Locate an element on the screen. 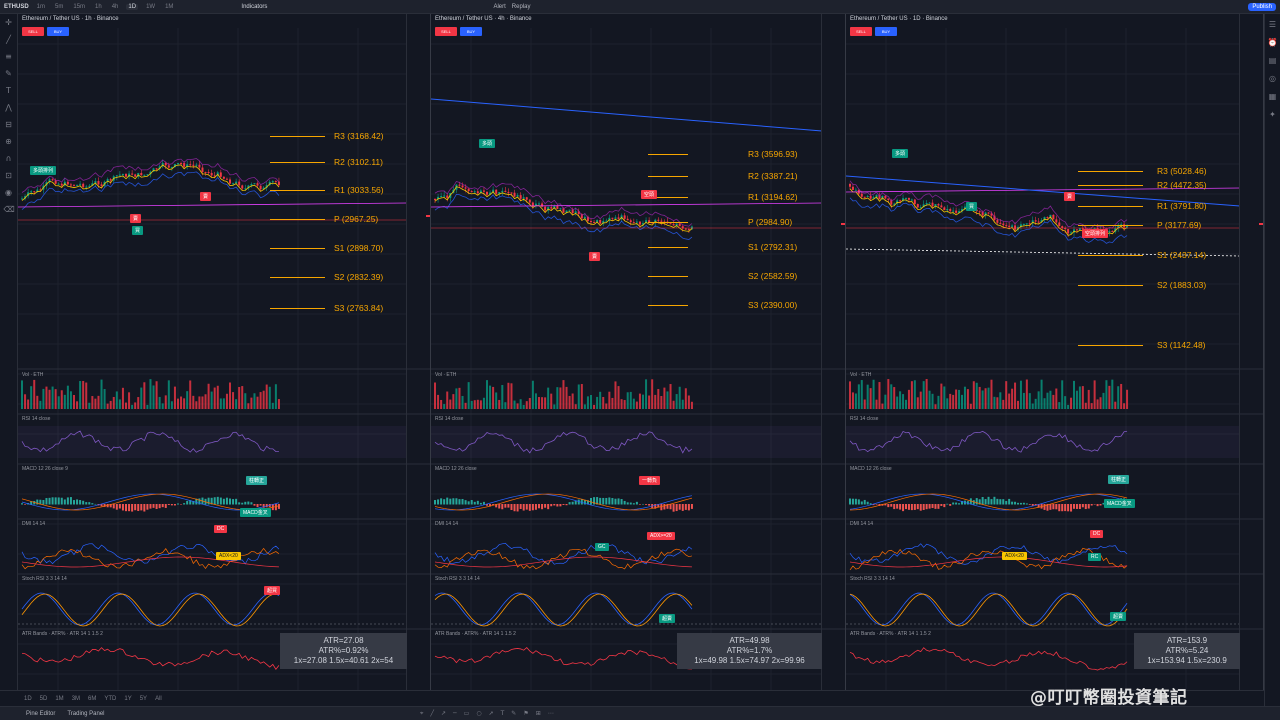  calendar-icon: ▦ is located at coordinates (1272, 96).